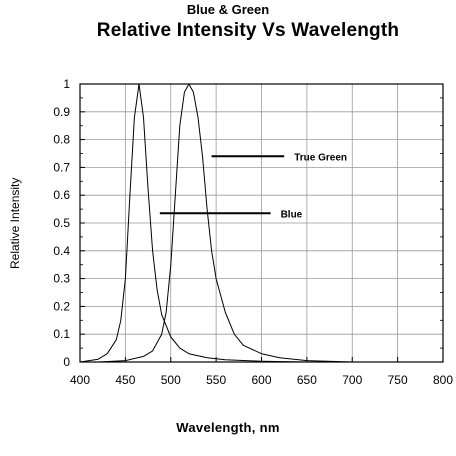 This screenshot has width=456, height=456. What do you see at coordinates (307, 380) in the screenshot?
I see `x-tick-label: 650` at bounding box center [307, 380].